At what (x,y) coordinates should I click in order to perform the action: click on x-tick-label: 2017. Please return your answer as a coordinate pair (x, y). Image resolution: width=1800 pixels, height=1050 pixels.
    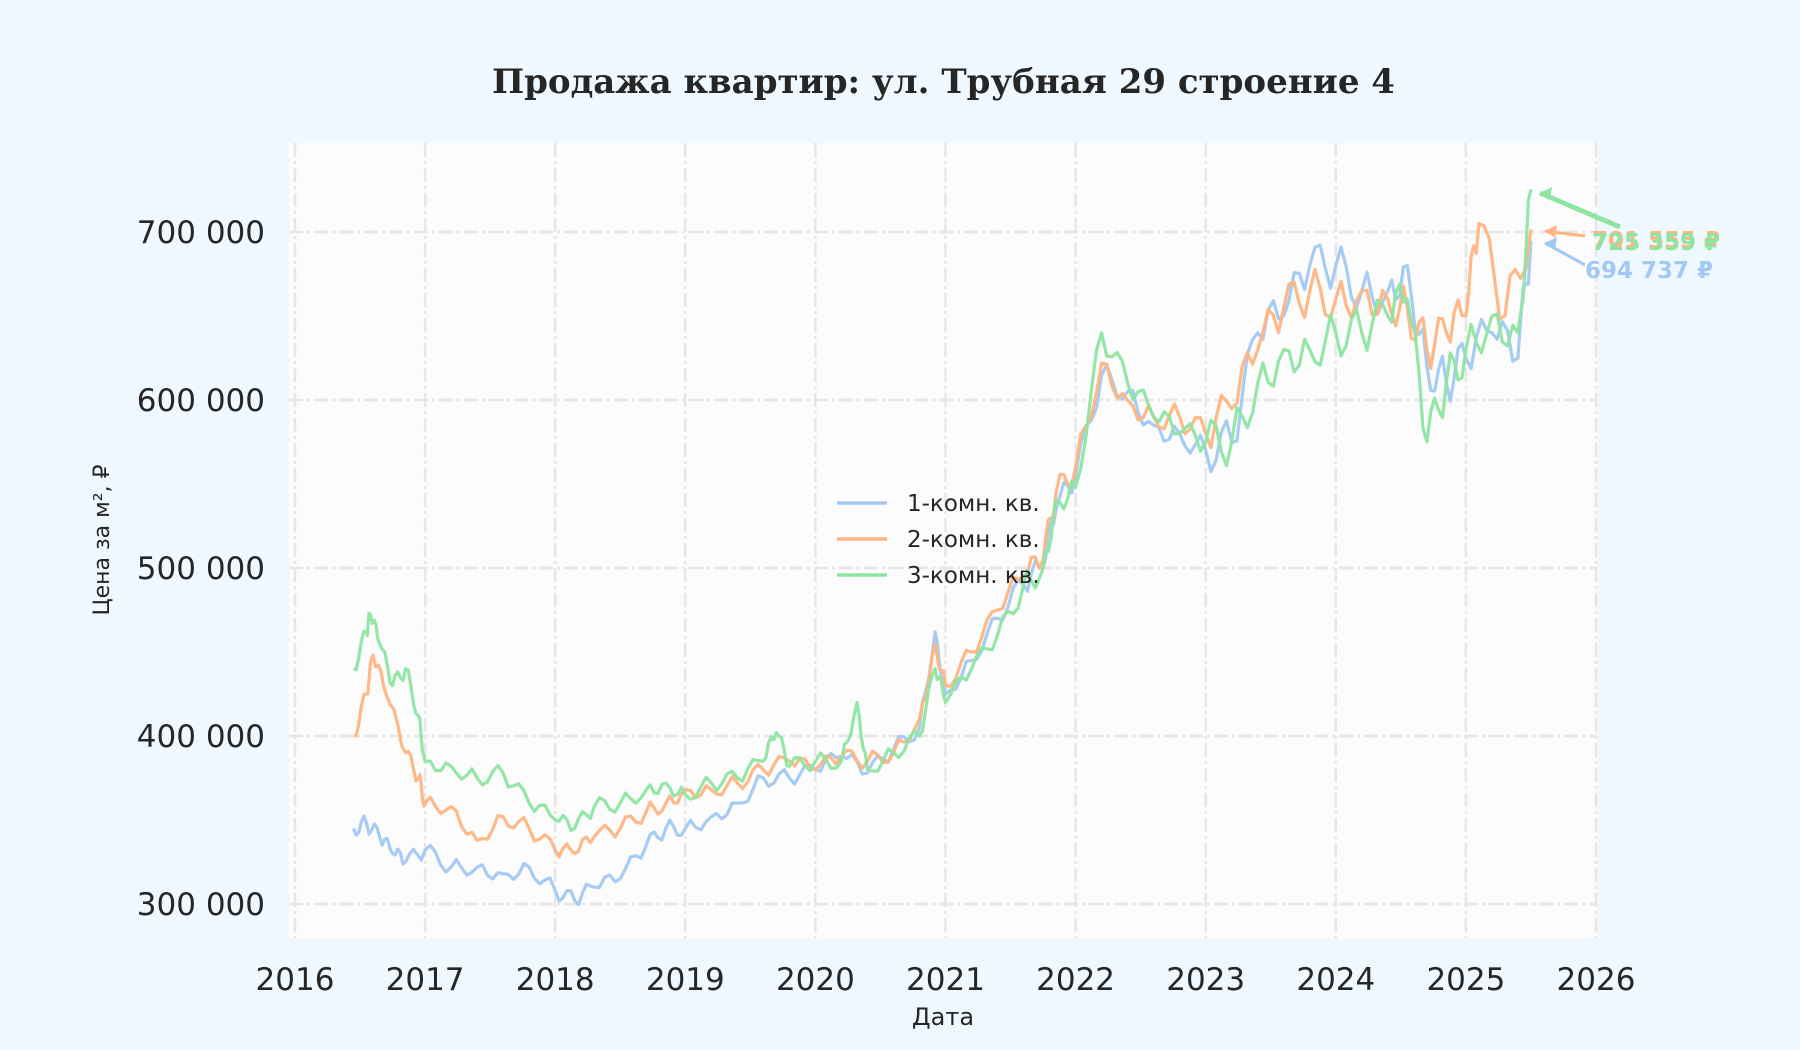
    Looking at the image, I should click on (425, 980).